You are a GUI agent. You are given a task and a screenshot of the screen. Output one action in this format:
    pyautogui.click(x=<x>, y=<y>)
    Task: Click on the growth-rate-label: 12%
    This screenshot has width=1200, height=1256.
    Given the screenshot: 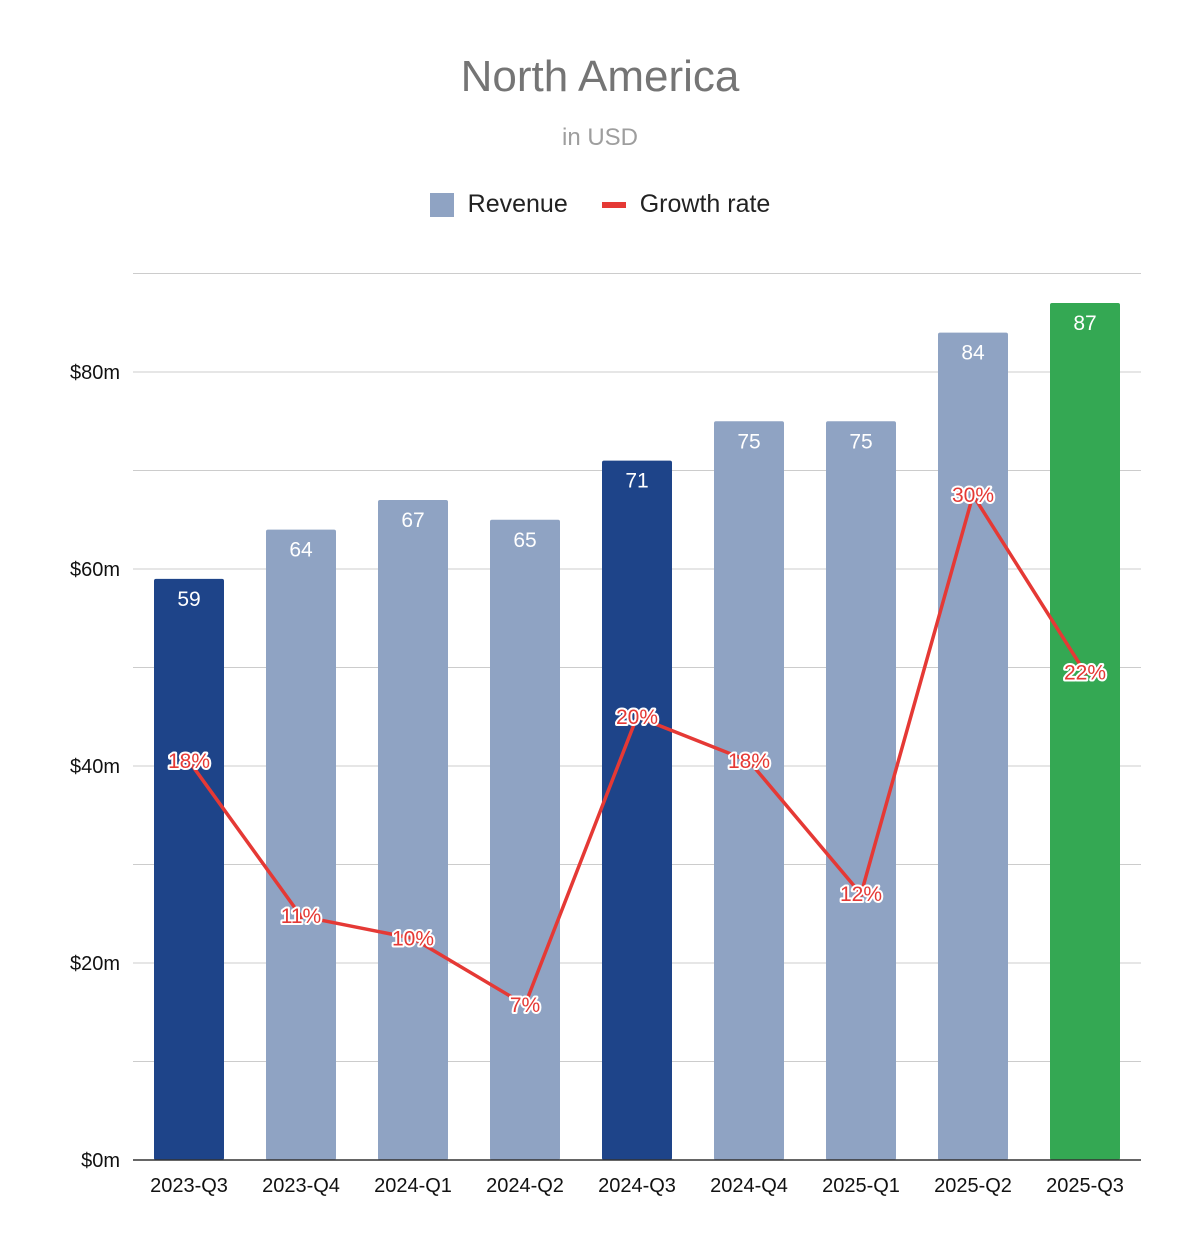 What is the action you would take?
    pyautogui.click(x=861, y=894)
    